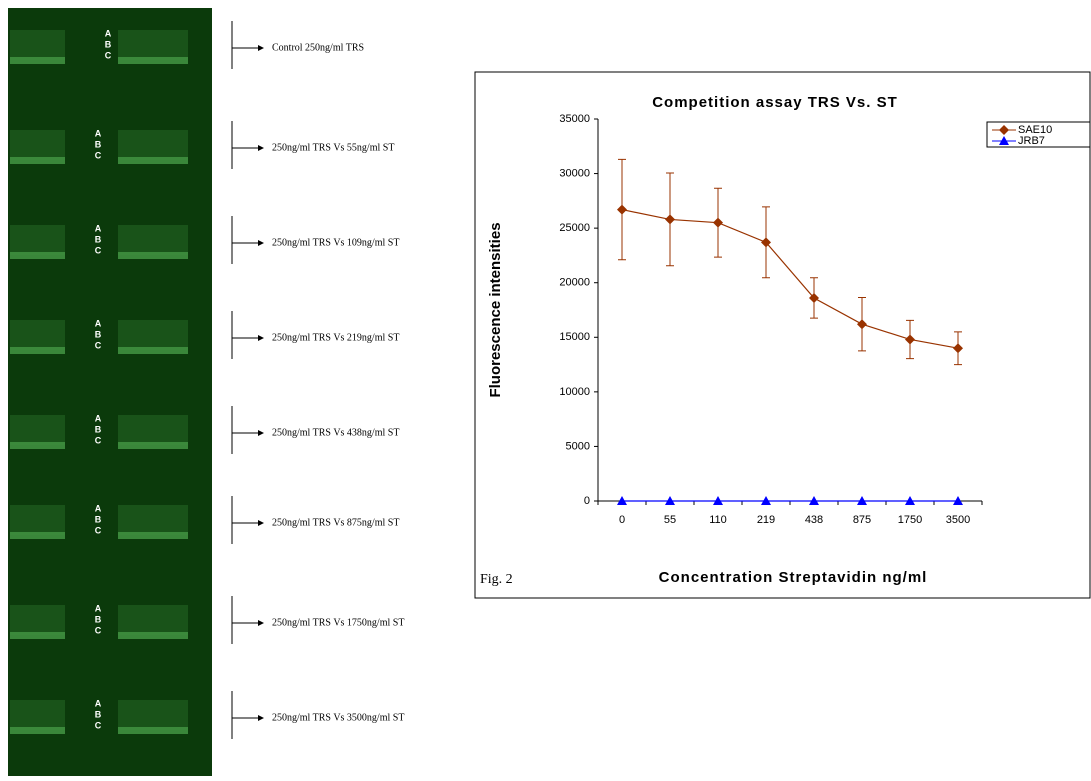 The height and width of the screenshot is (781, 1091). I want to click on y-tick-label: 5000, so click(578, 446).